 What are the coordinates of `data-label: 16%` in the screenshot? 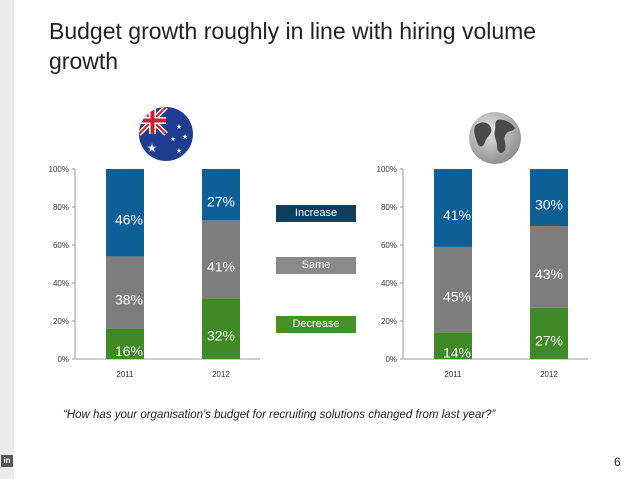 It's located at (129, 351).